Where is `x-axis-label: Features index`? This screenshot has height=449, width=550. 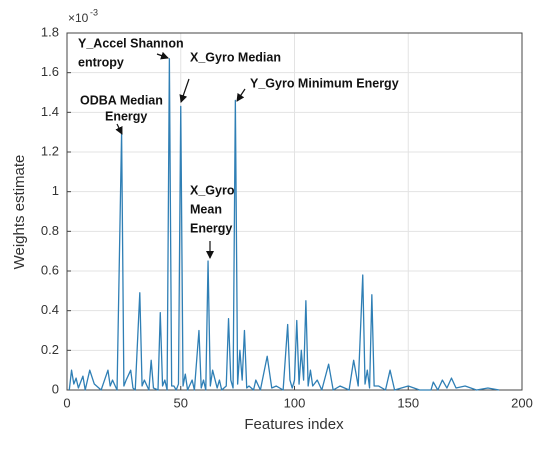 x-axis-label: Features index is located at coordinates (294, 424).